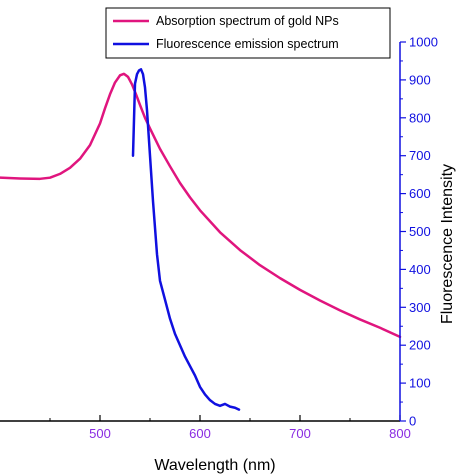 This screenshot has height=474, width=474. What do you see at coordinates (100, 433) in the screenshot?
I see `x-tick-label-500: 500` at bounding box center [100, 433].